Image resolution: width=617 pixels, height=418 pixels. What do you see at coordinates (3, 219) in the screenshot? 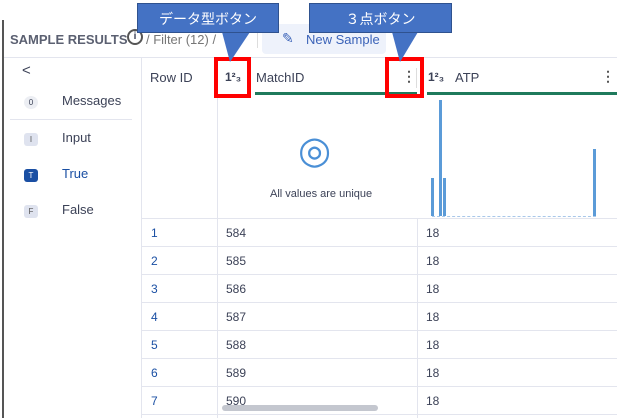
I see `window-edge` at bounding box center [3, 219].